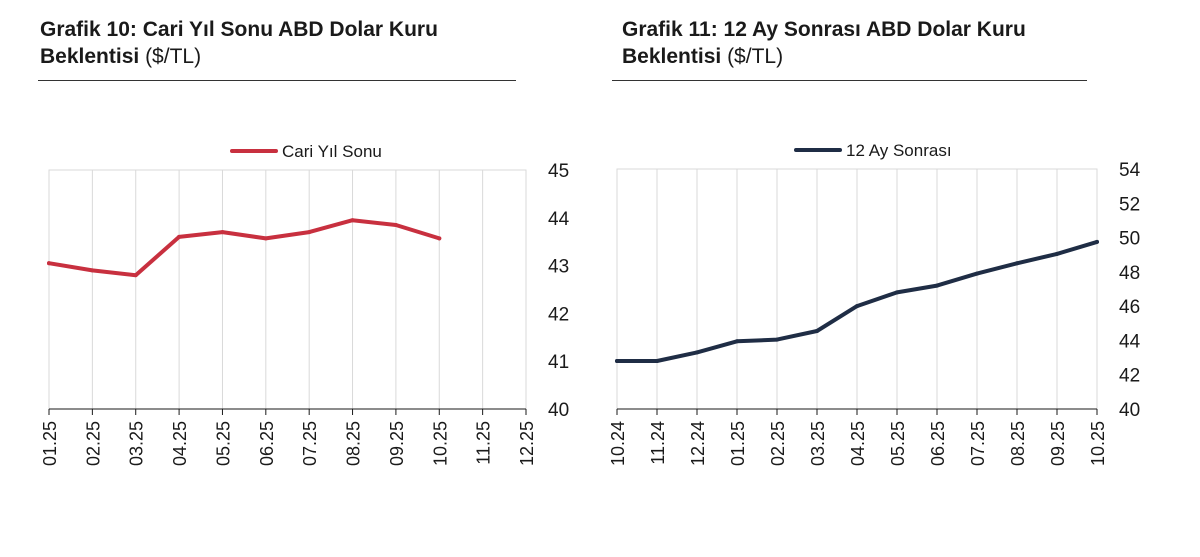 This screenshot has width=1200, height=557. What do you see at coordinates (558, 171) in the screenshot?
I see `y-tick-label: 45` at bounding box center [558, 171].